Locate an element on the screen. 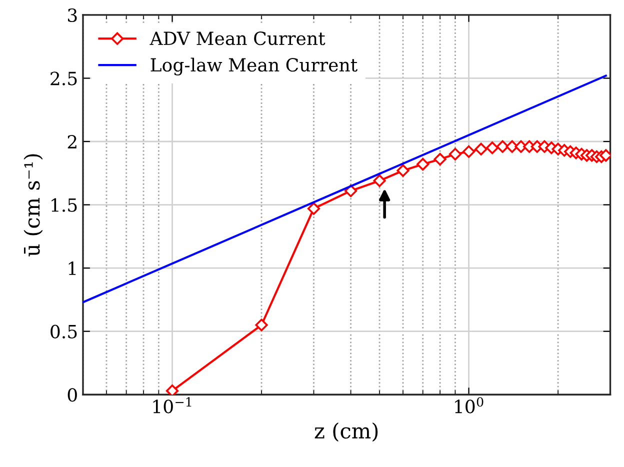 This screenshot has height=467, width=624. legend-label: Log-law Mean Current is located at coordinates (254, 67).